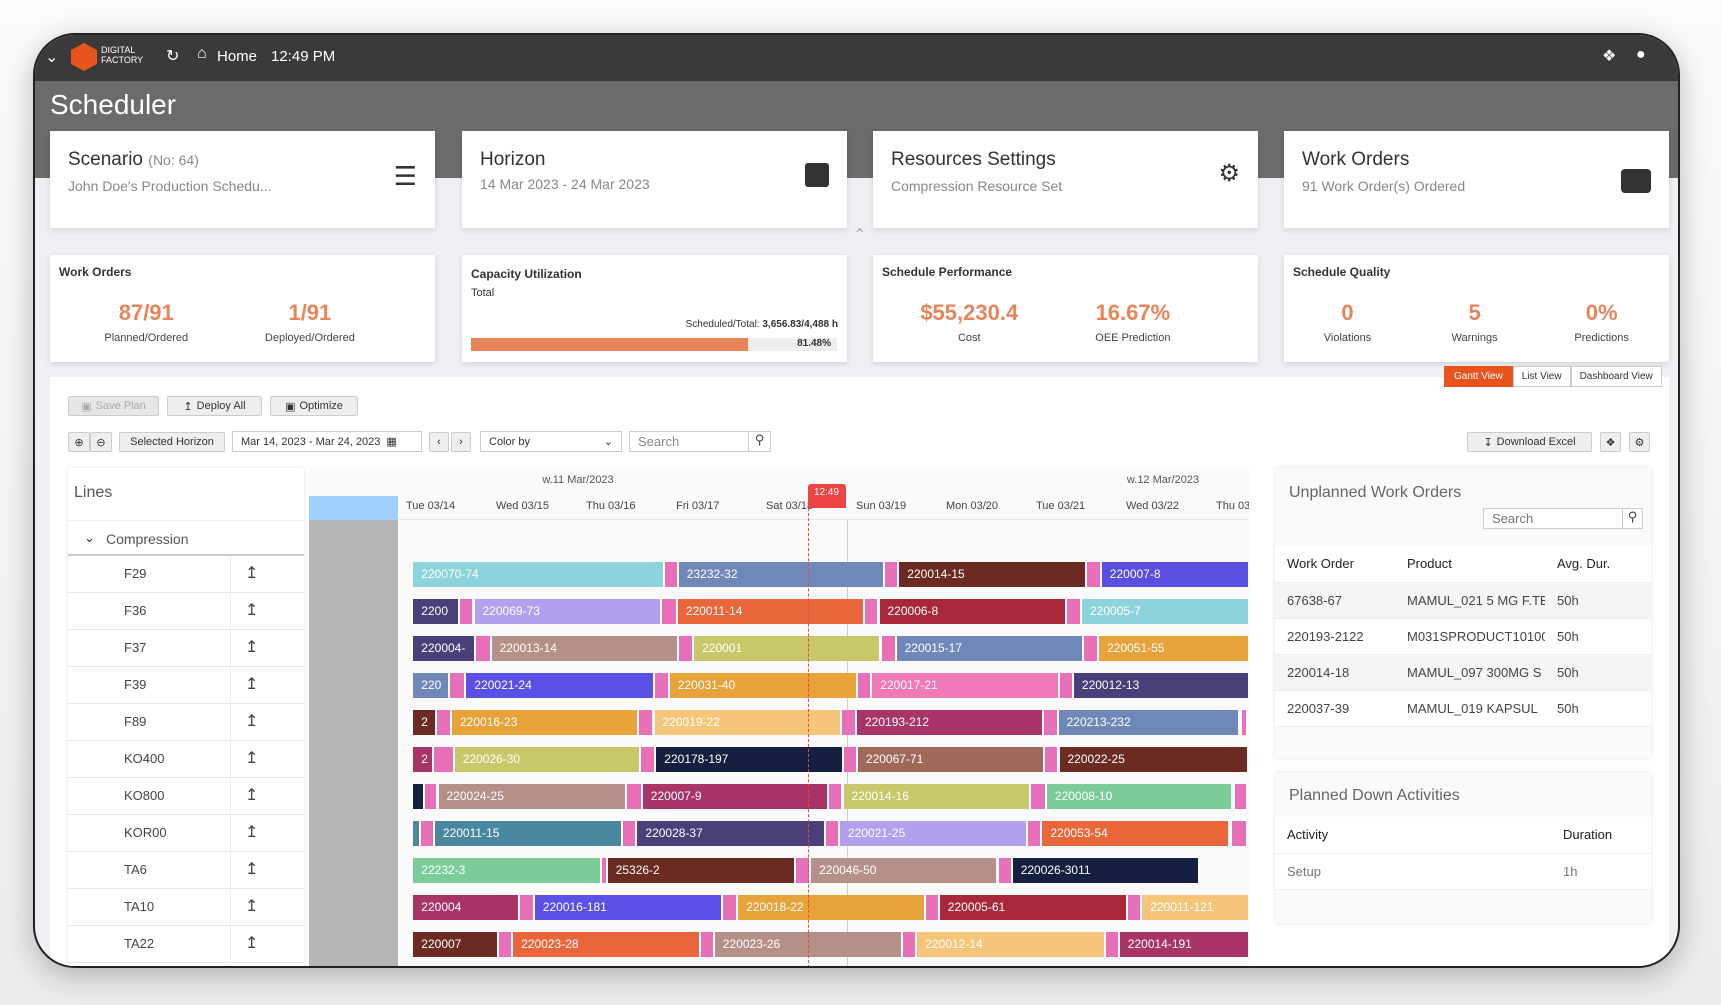 Image resolution: width=1721 pixels, height=1005 pixels. I want to click on line-row: F39 ↥, so click(186, 685).